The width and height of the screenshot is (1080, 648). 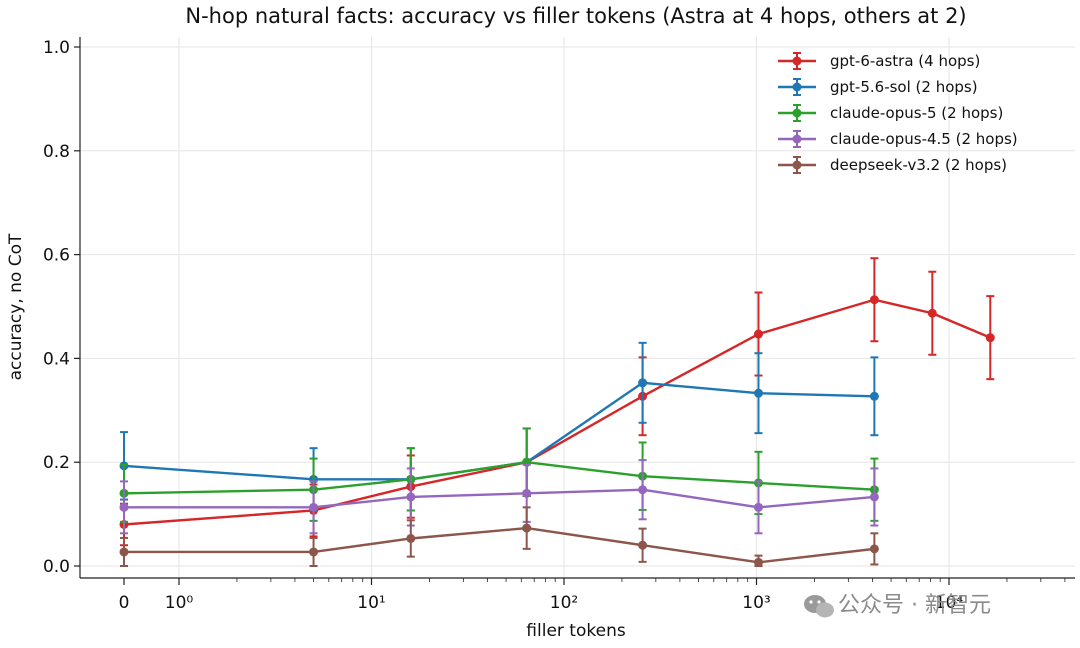 I want to click on legend-label: deepseek-v3.2 (2 hops), so click(x=918, y=165).